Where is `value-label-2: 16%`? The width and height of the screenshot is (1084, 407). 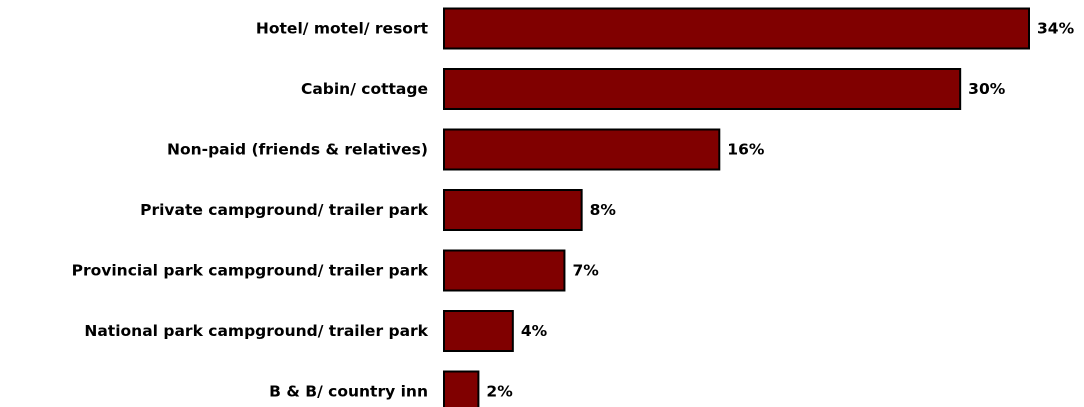 value-label-2: 16% is located at coordinates (746, 150).